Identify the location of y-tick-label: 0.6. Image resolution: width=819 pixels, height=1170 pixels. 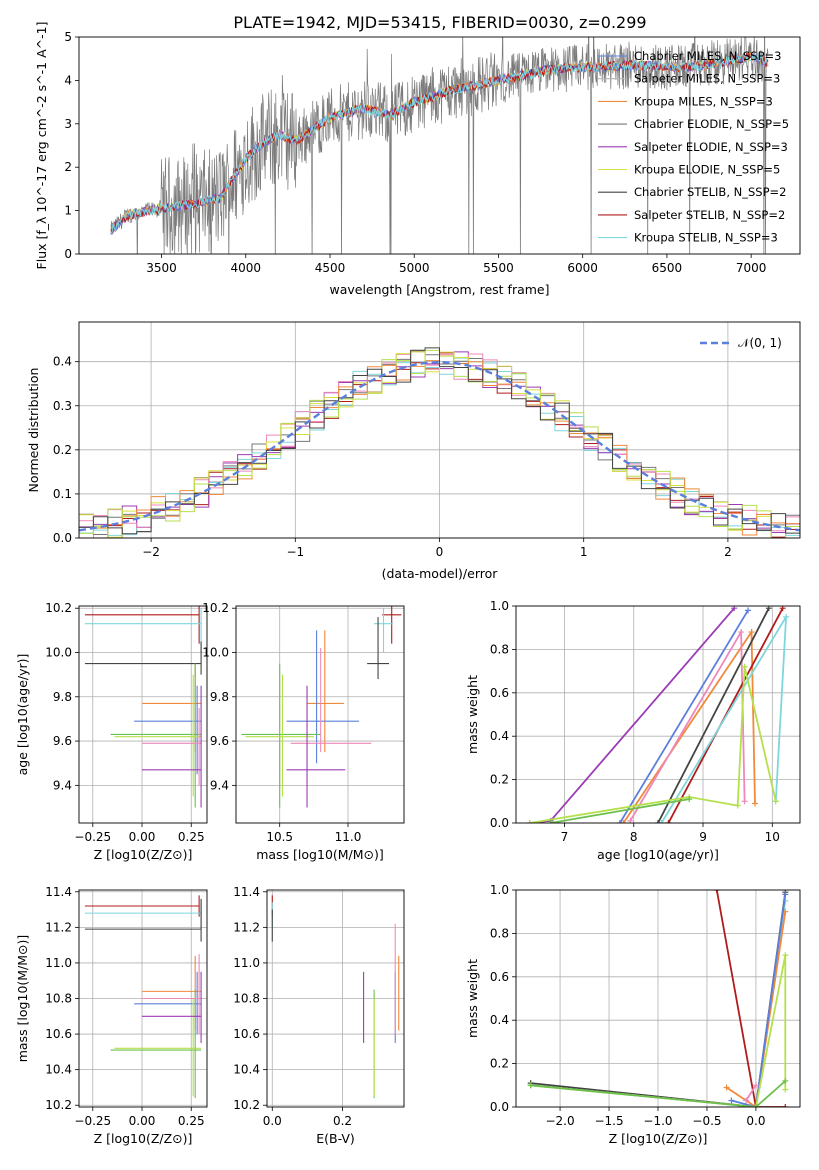
(499, 977).